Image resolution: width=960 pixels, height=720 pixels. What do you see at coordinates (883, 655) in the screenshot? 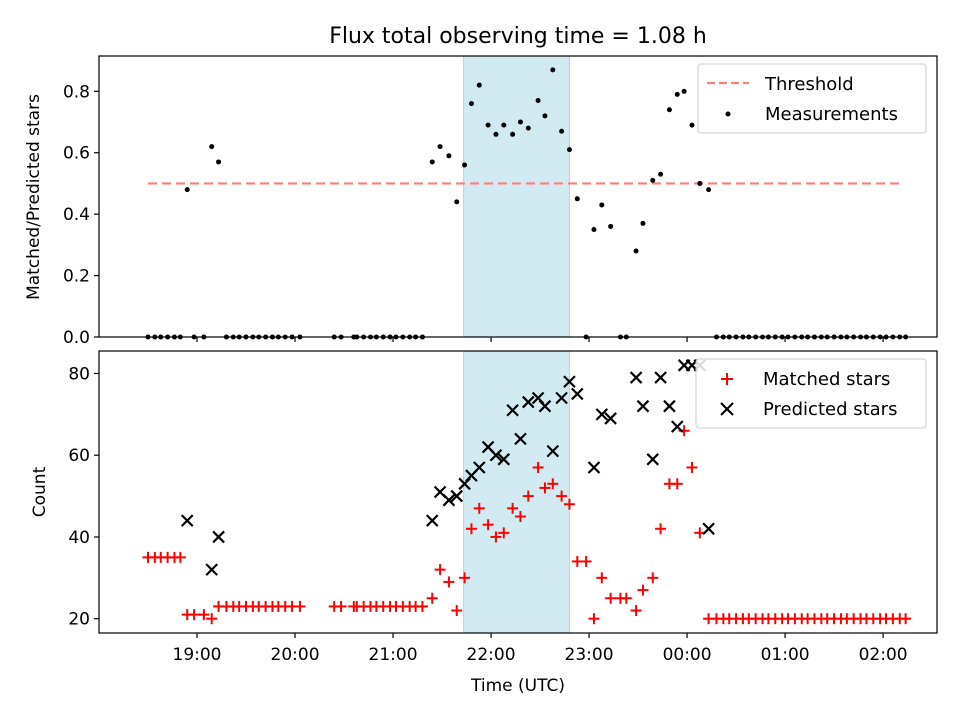
I see `xtick-label: 02:00` at bounding box center [883, 655].